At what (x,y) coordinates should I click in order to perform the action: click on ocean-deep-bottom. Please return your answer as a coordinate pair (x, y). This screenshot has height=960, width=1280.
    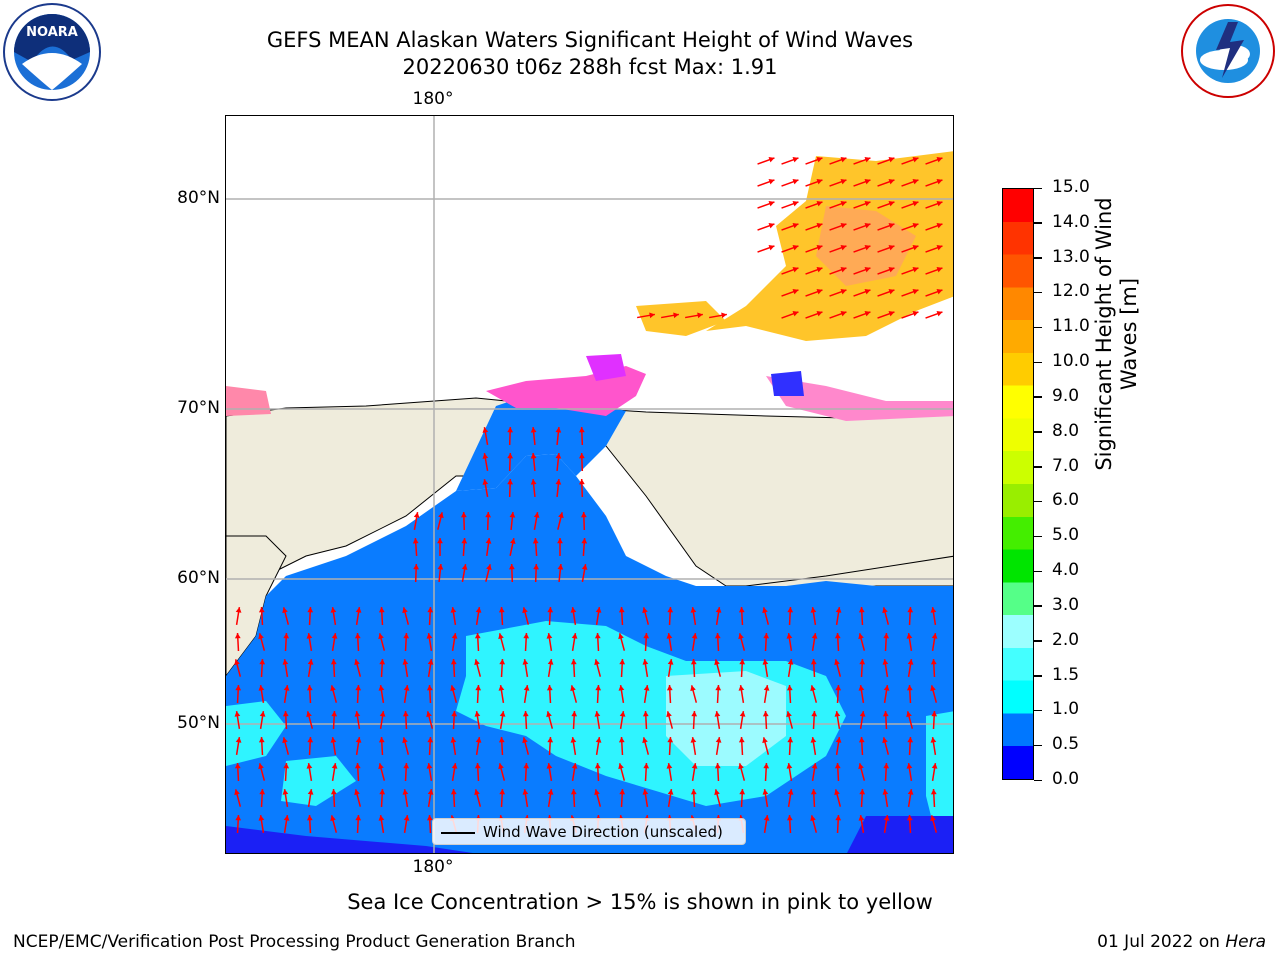
    Looking at the image, I should click on (349, 839).